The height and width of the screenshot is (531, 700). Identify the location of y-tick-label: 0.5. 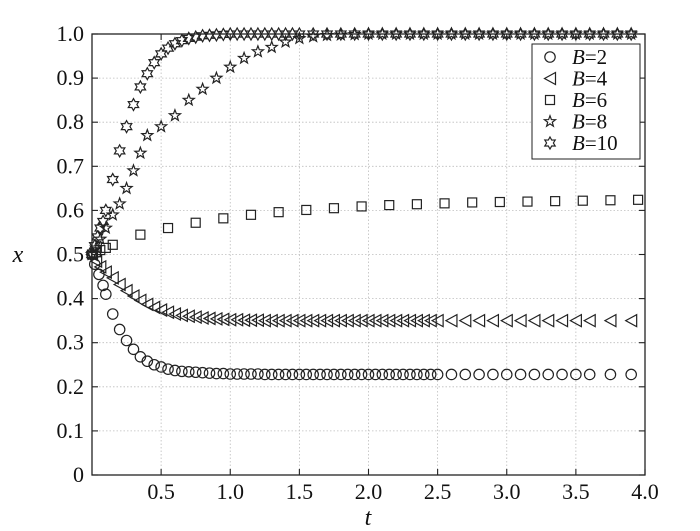
(71, 254).